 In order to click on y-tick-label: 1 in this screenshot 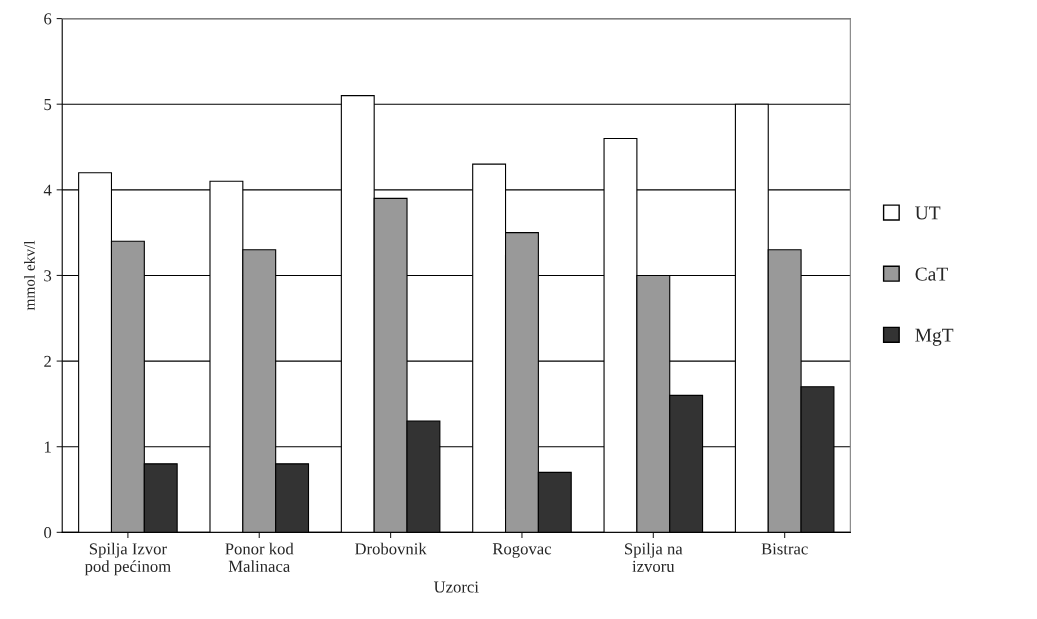, I will do `click(47, 447)`.